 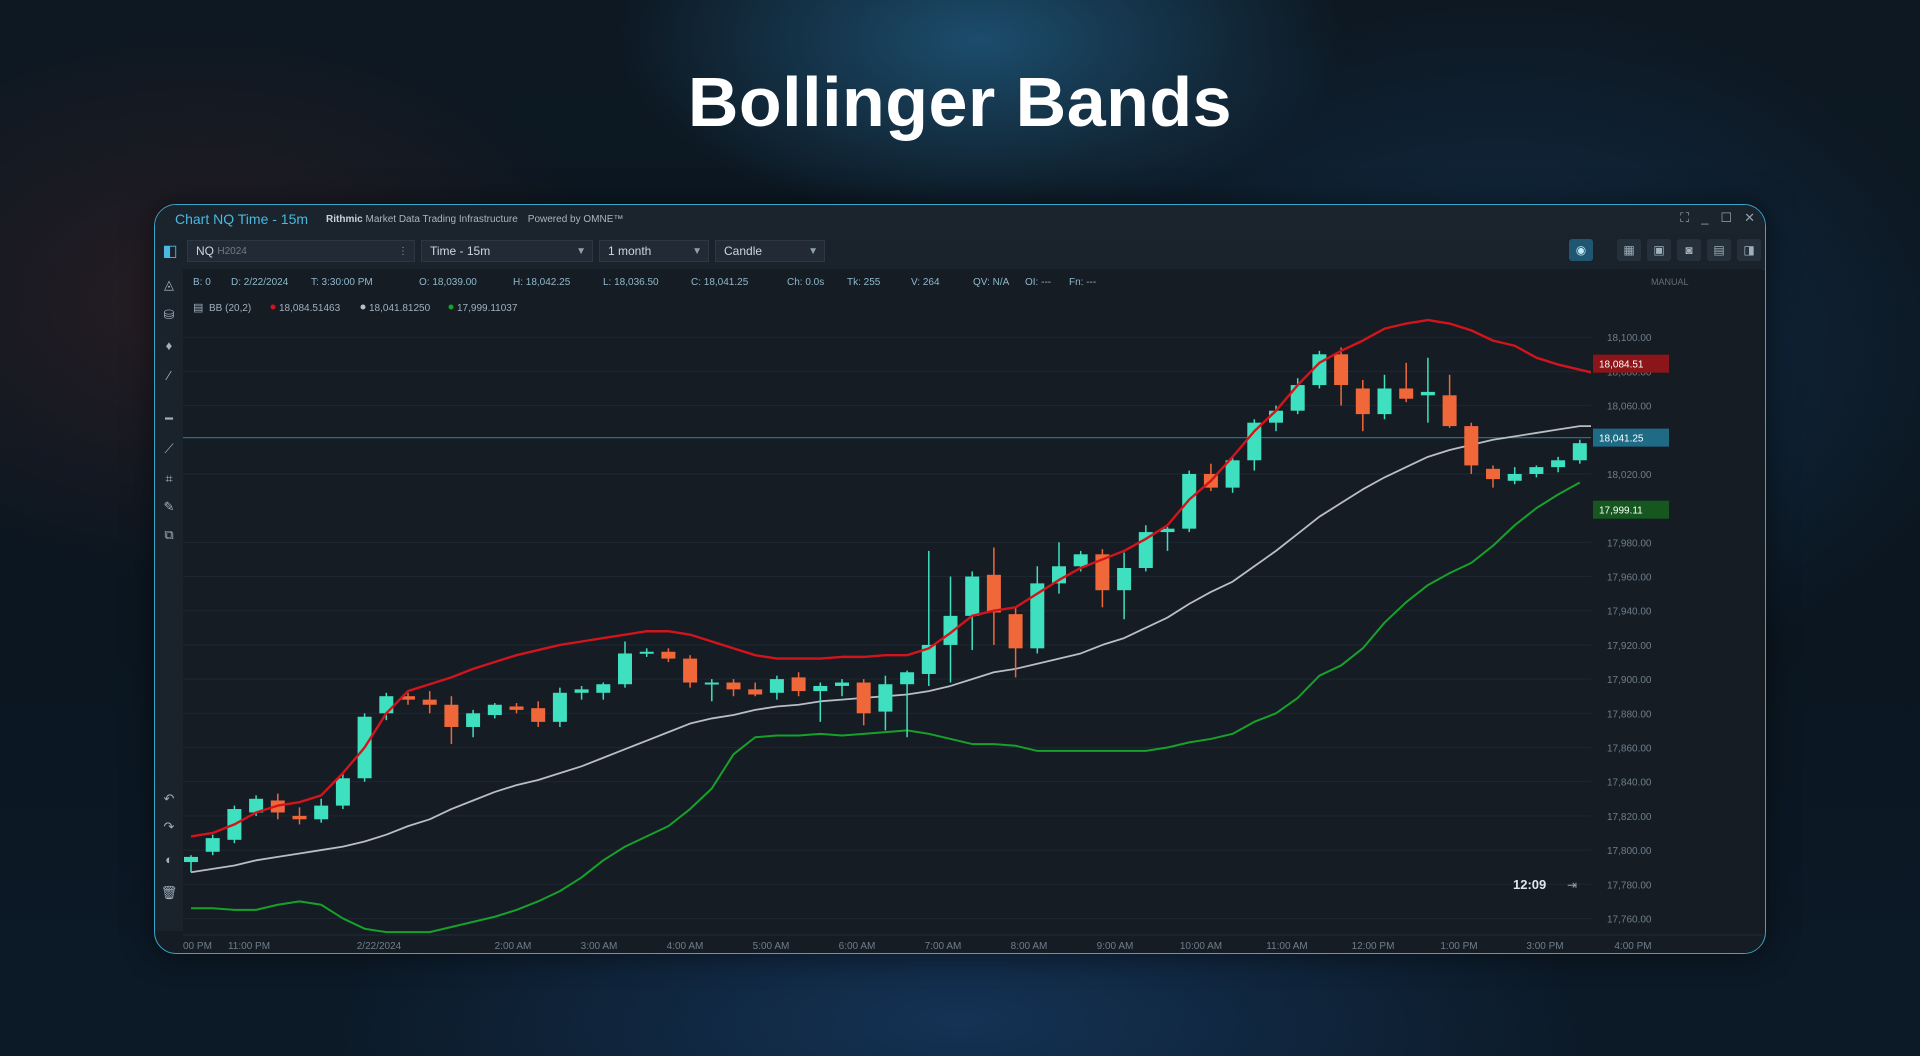 I want to click on drawing-icon: ⛁, so click(x=169, y=314).